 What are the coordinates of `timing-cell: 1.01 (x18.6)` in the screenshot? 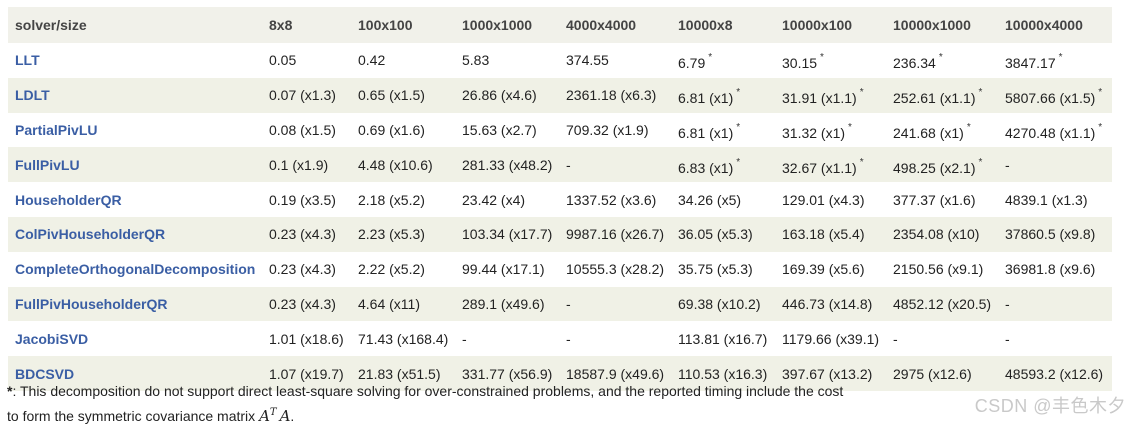 It's located at (306, 338).